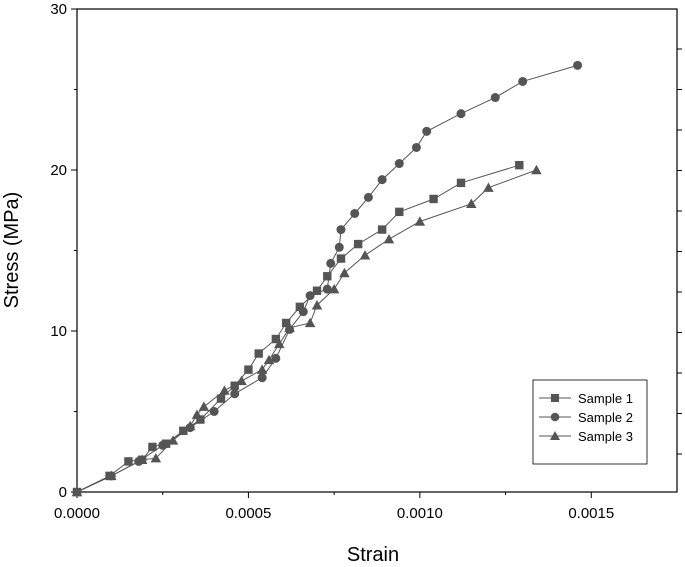  I want to click on y-tick-label: 10, so click(58, 331).